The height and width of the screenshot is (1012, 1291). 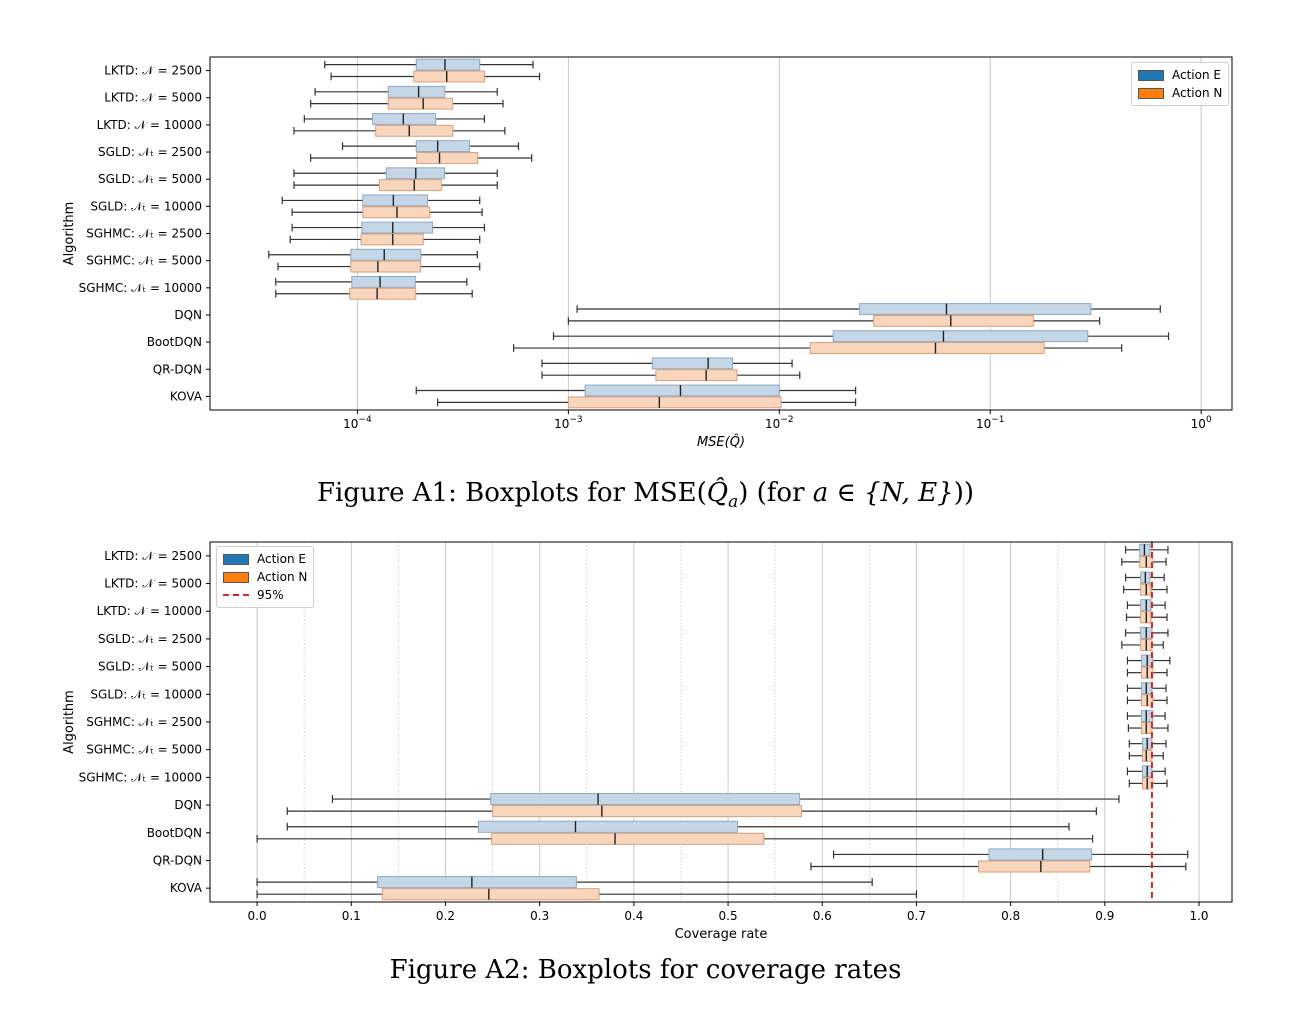 I want to click on x-tick-label: 10⁻², so click(x=779, y=423).